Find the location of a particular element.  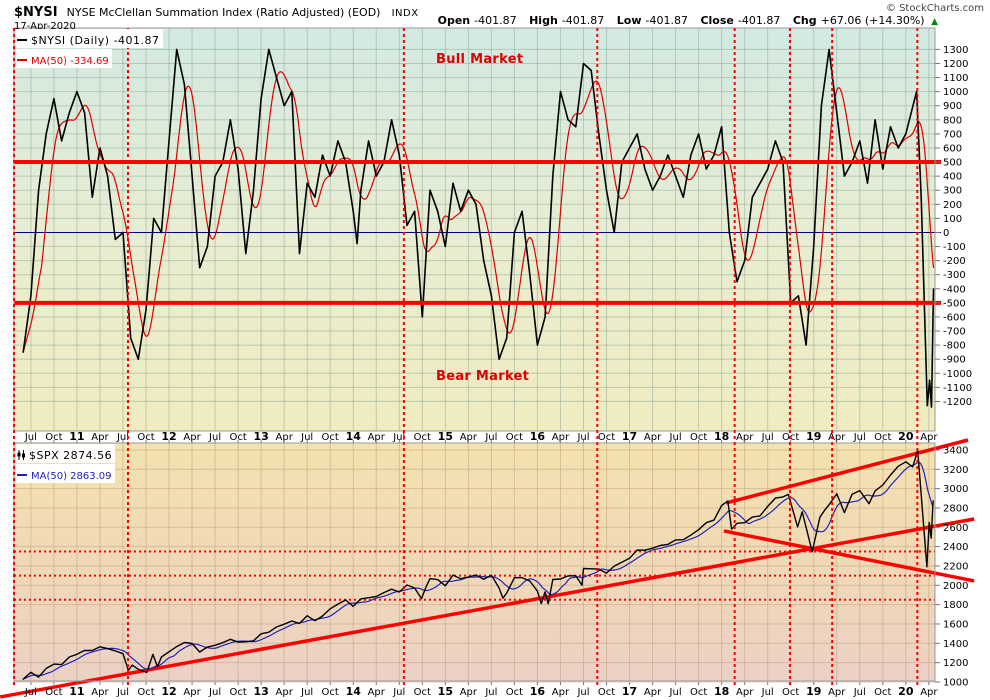

y-tick-label: 100 is located at coordinates (952, 219).